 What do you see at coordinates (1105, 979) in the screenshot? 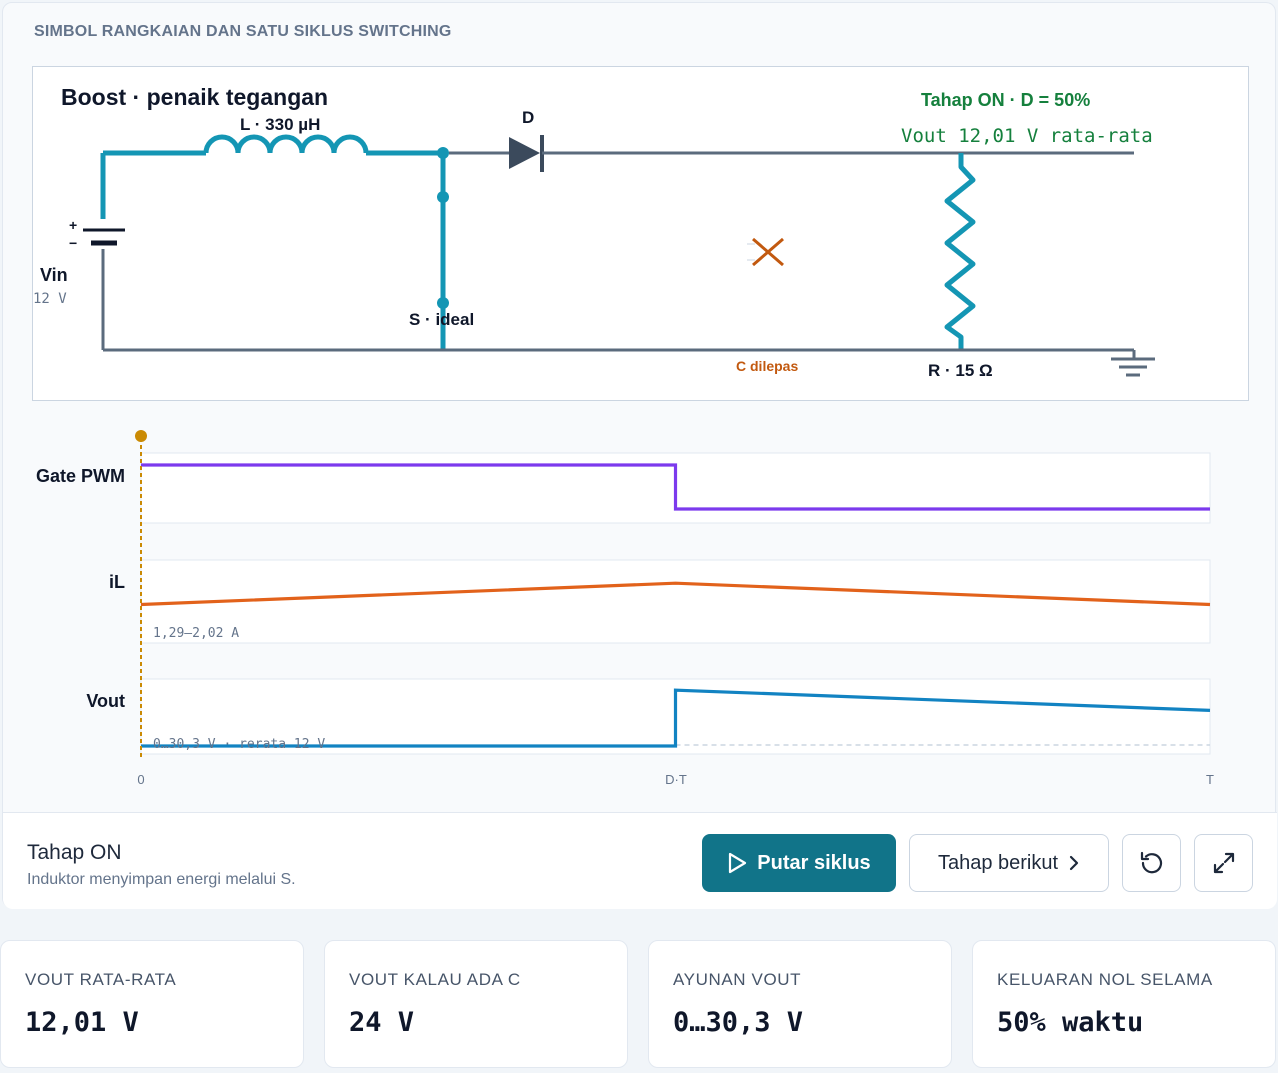
I see `stat-label: KELUARAN NOL SELAMA` at bounding box center [1105, 979].